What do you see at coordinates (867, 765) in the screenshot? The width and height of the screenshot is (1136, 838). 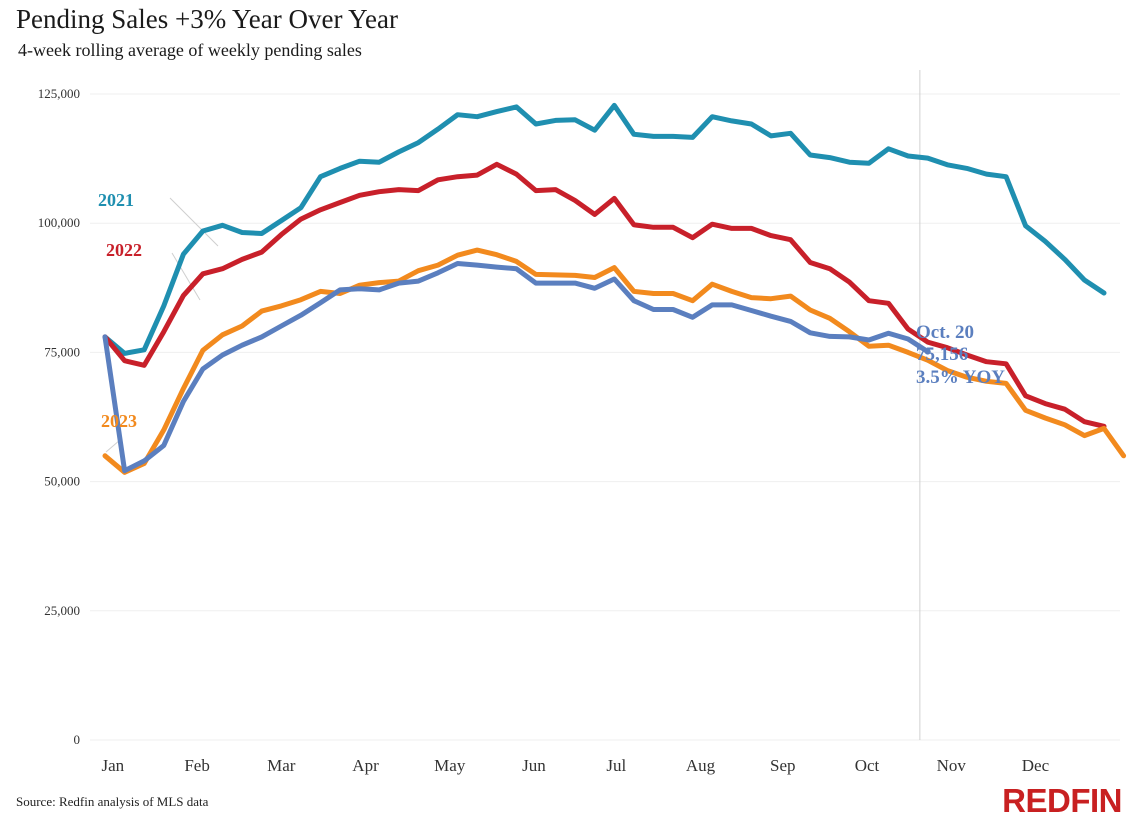 I see `x-tick-label: Oct` at bounding box center [867, 765].